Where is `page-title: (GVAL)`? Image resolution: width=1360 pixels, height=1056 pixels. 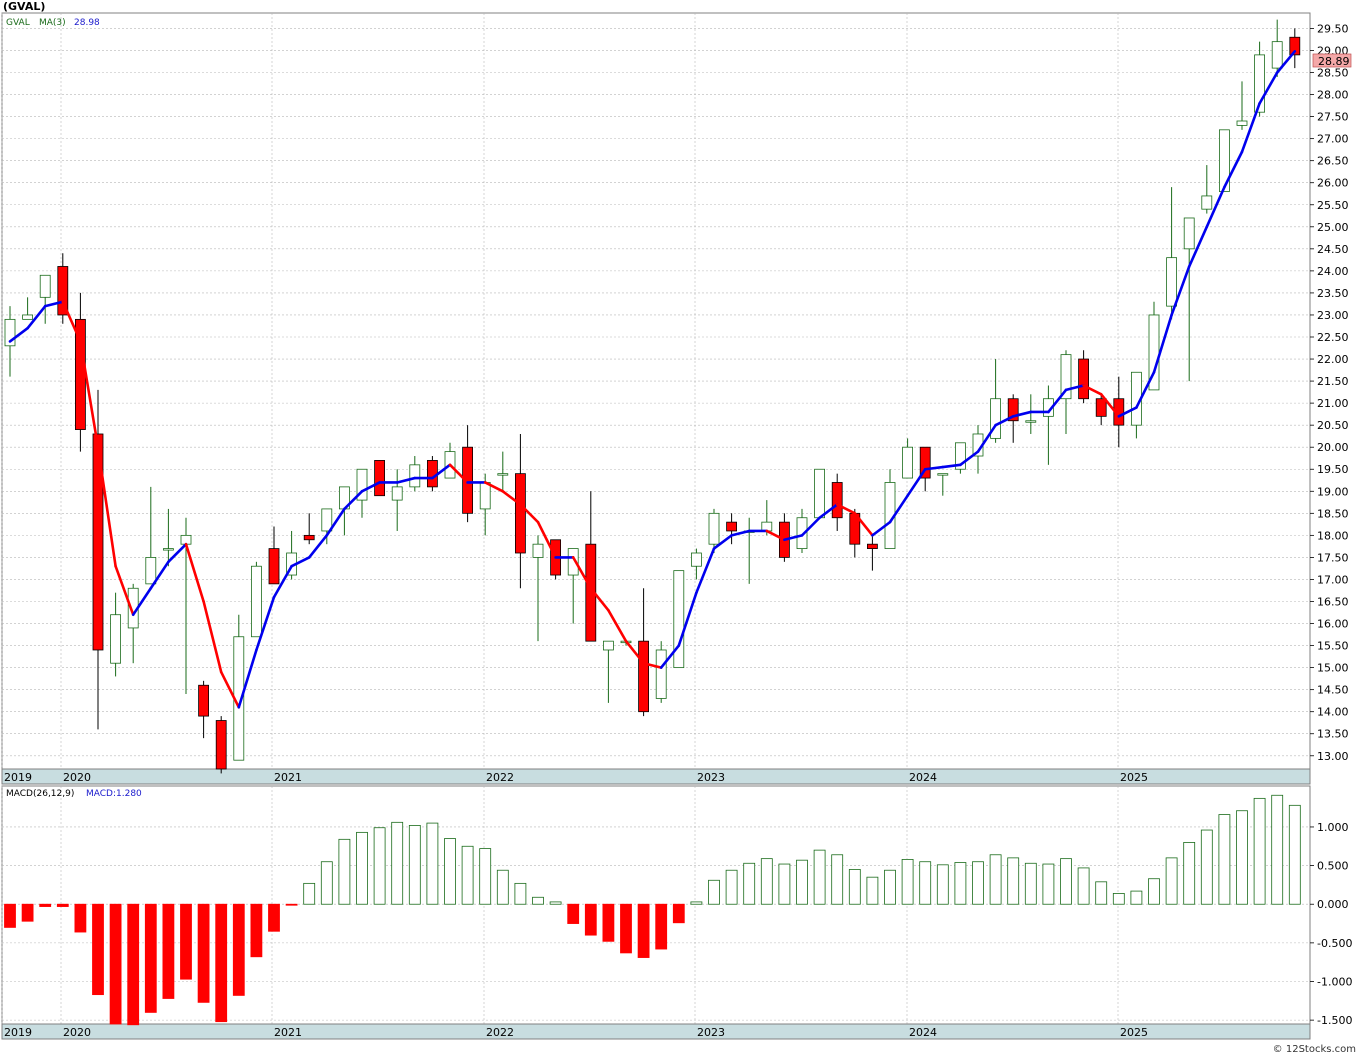 page-title: (GVAL) is located at coordinates (24, 6).